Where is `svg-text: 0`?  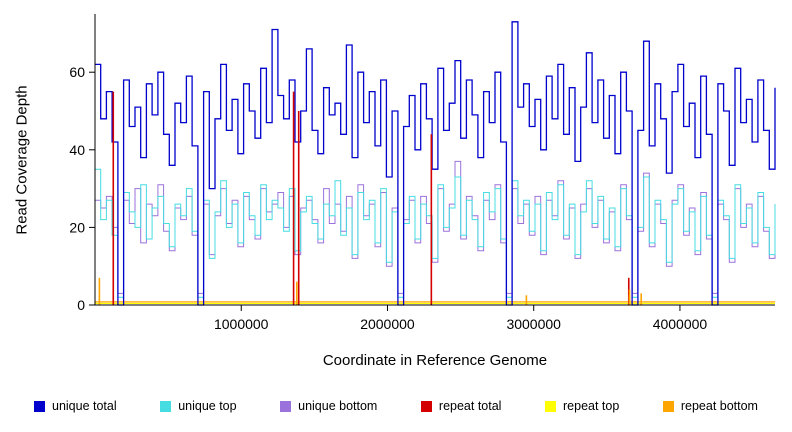 svg-text: 0 is located at coordinates (81, 305).